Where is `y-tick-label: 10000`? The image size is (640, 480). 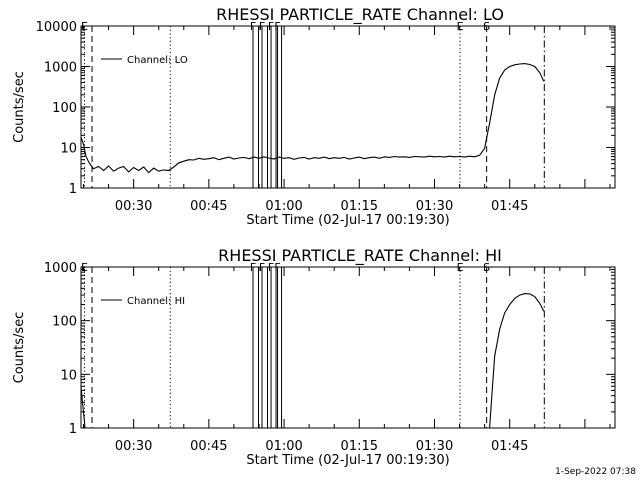 y-tick-label: 10000 is located at coordinates (56, 27).